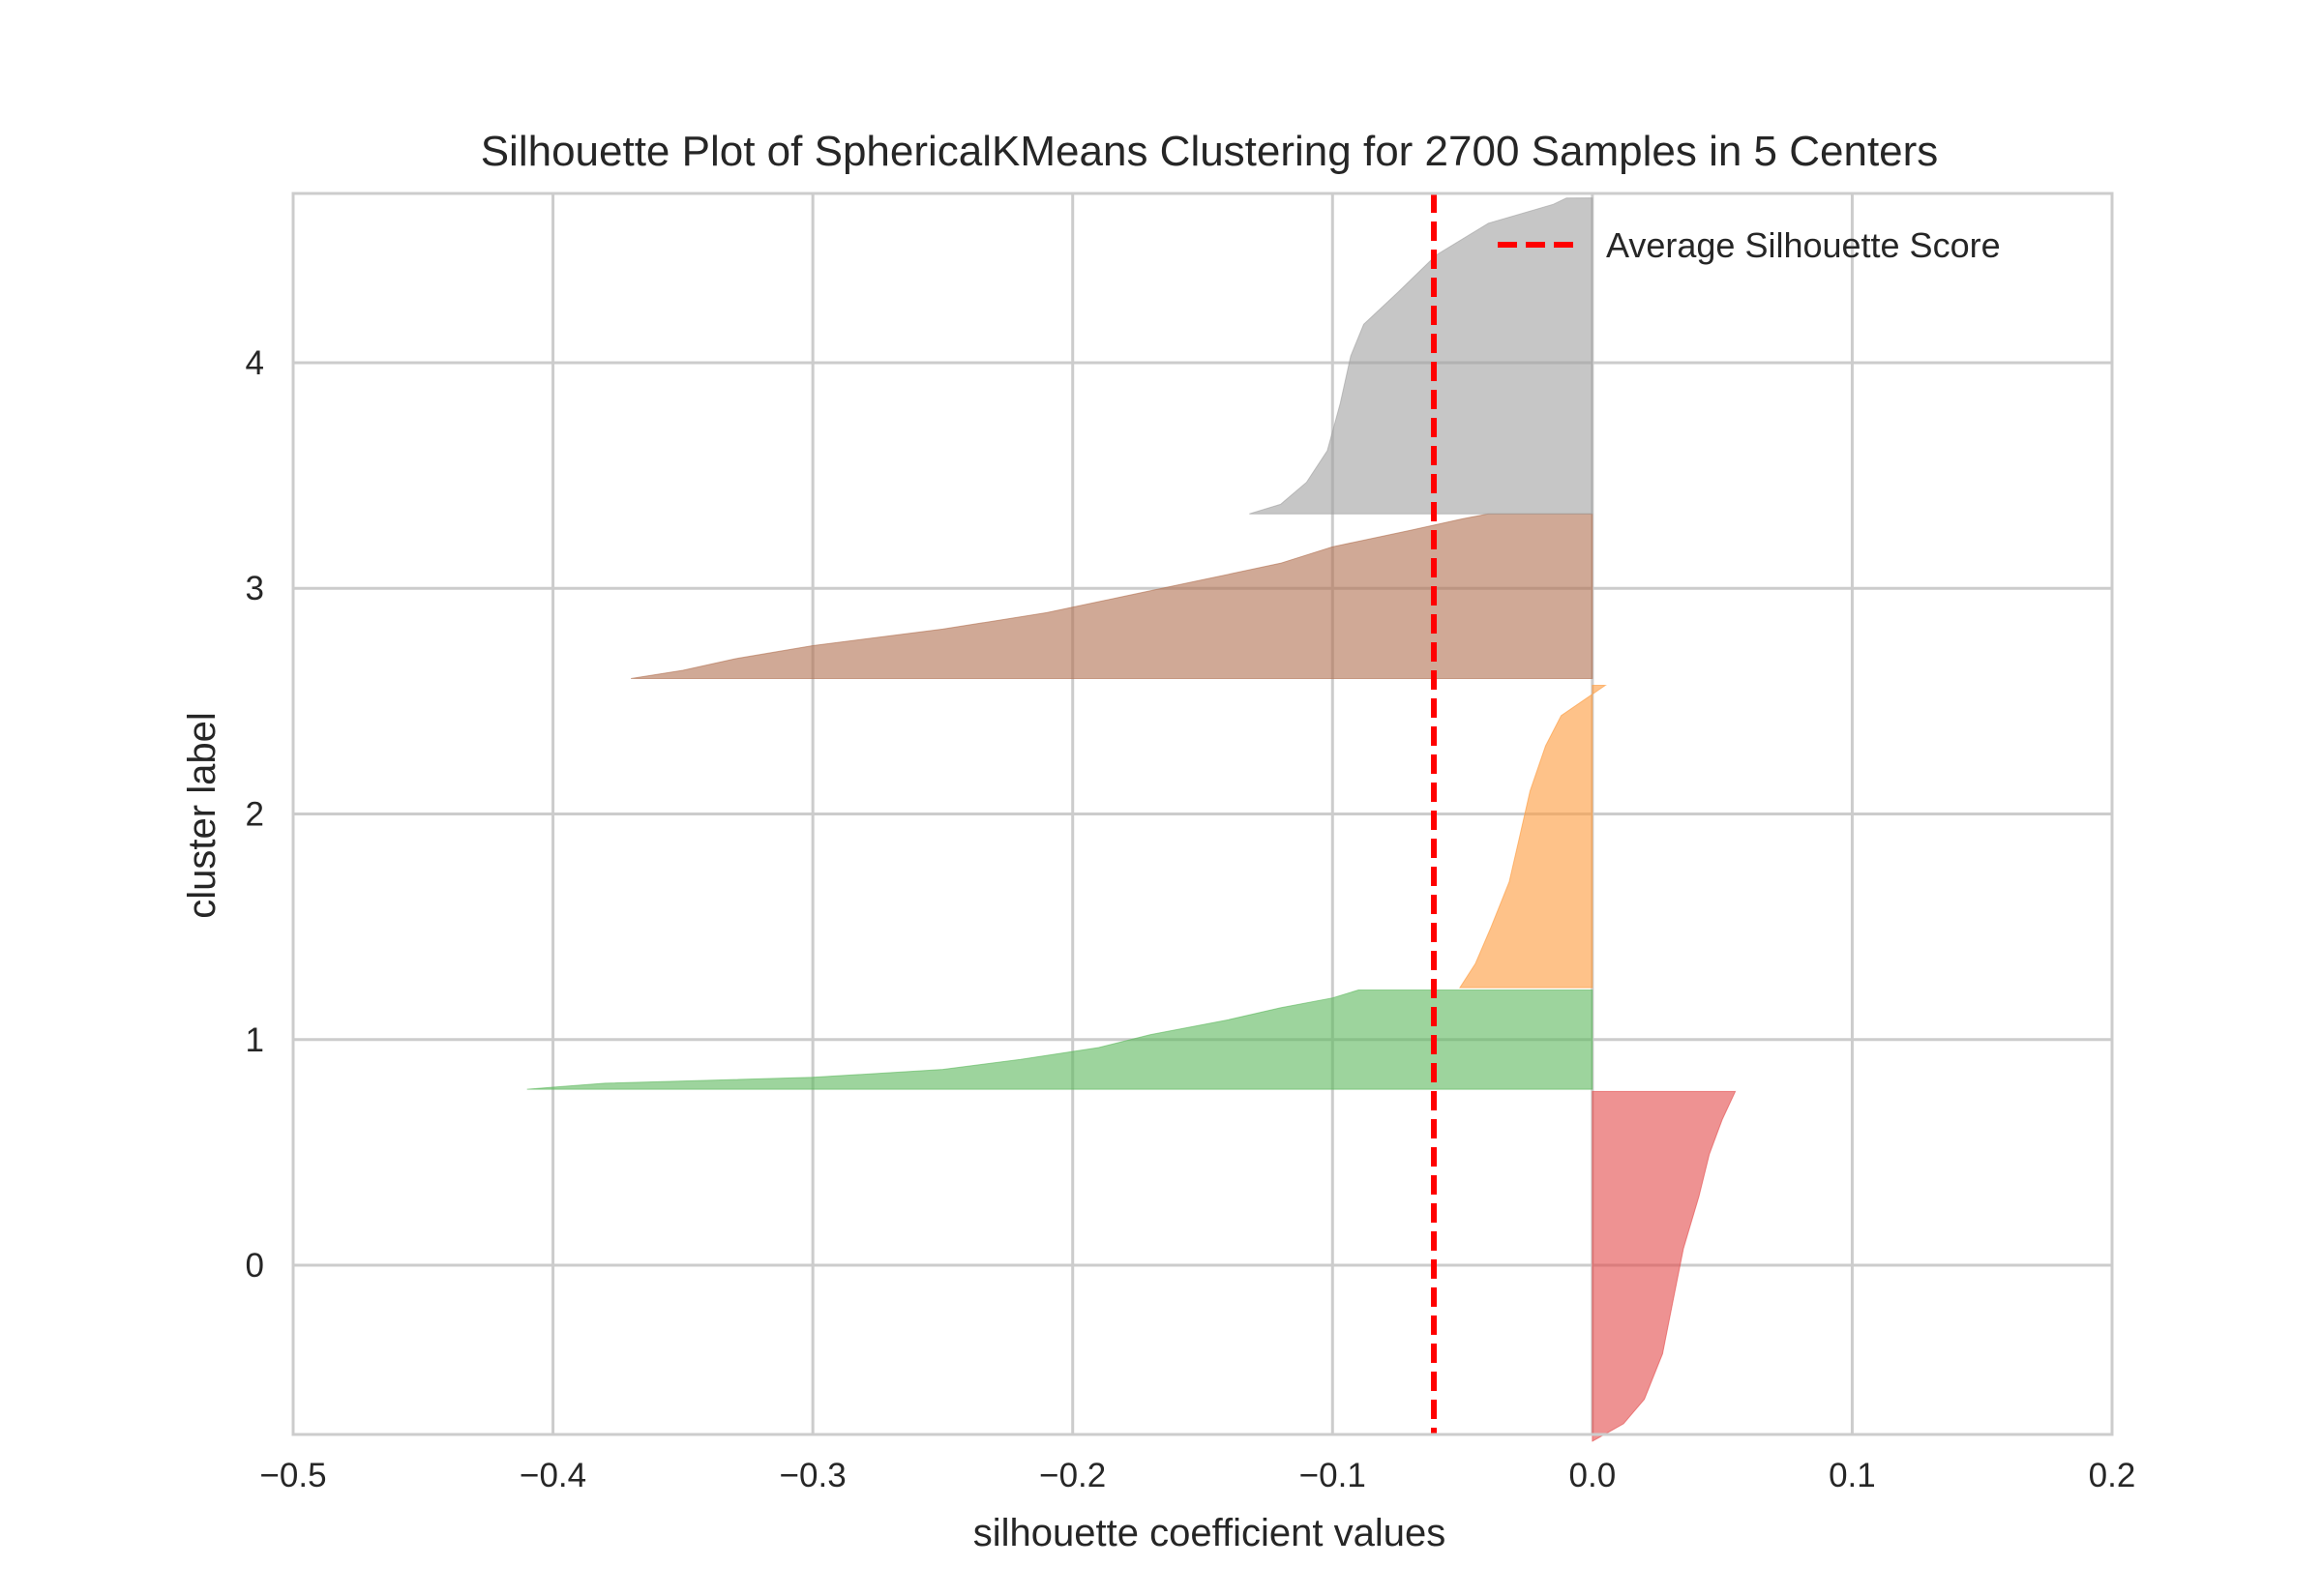 This screenshot has height=1596, width=2322. I want to click on y-tick-label: 4, so click(255, 363).